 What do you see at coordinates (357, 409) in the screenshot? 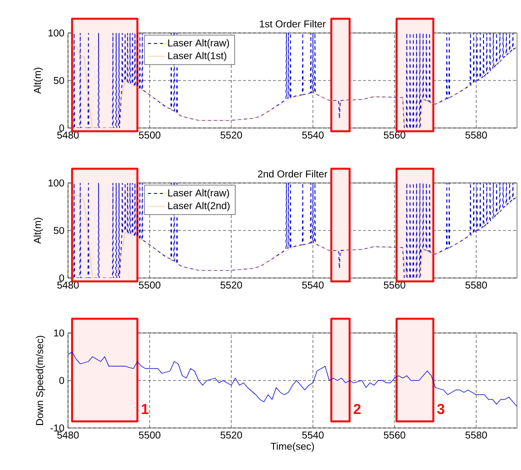
I see `band-label: 2` at bounding box center [357, 409].